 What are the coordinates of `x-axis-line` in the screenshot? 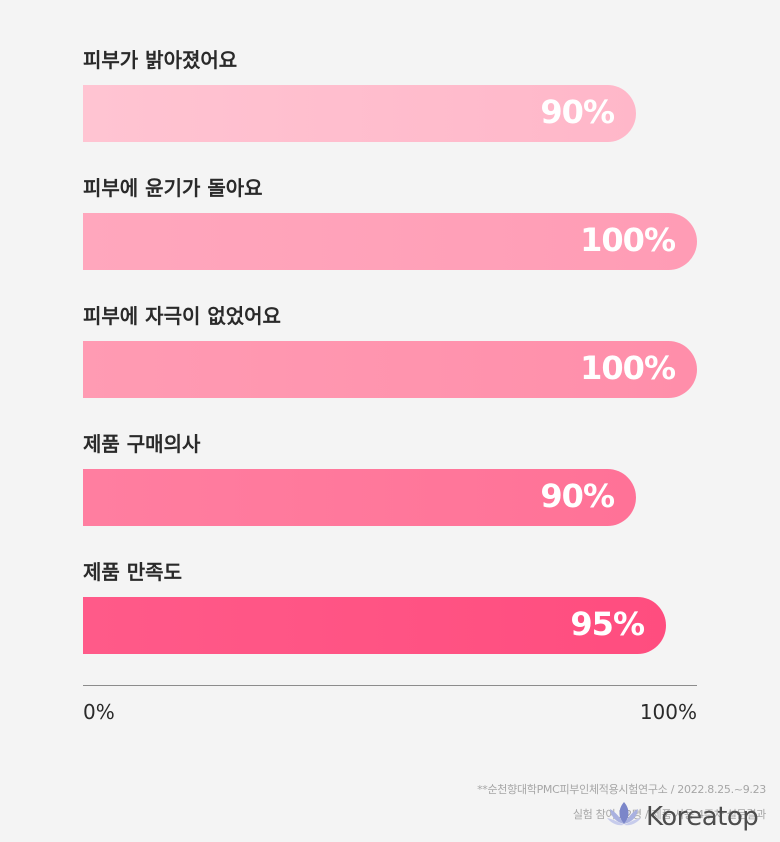 It's located at (390, 685).